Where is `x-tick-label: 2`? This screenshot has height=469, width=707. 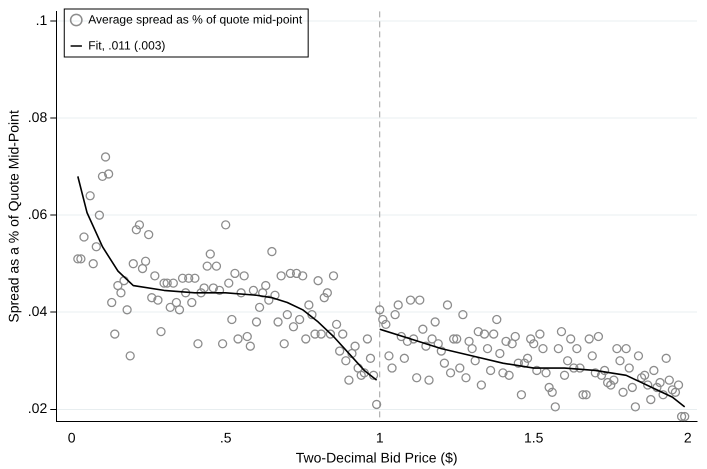 x-tick-label: 2 is located at coordinates (688, 438).